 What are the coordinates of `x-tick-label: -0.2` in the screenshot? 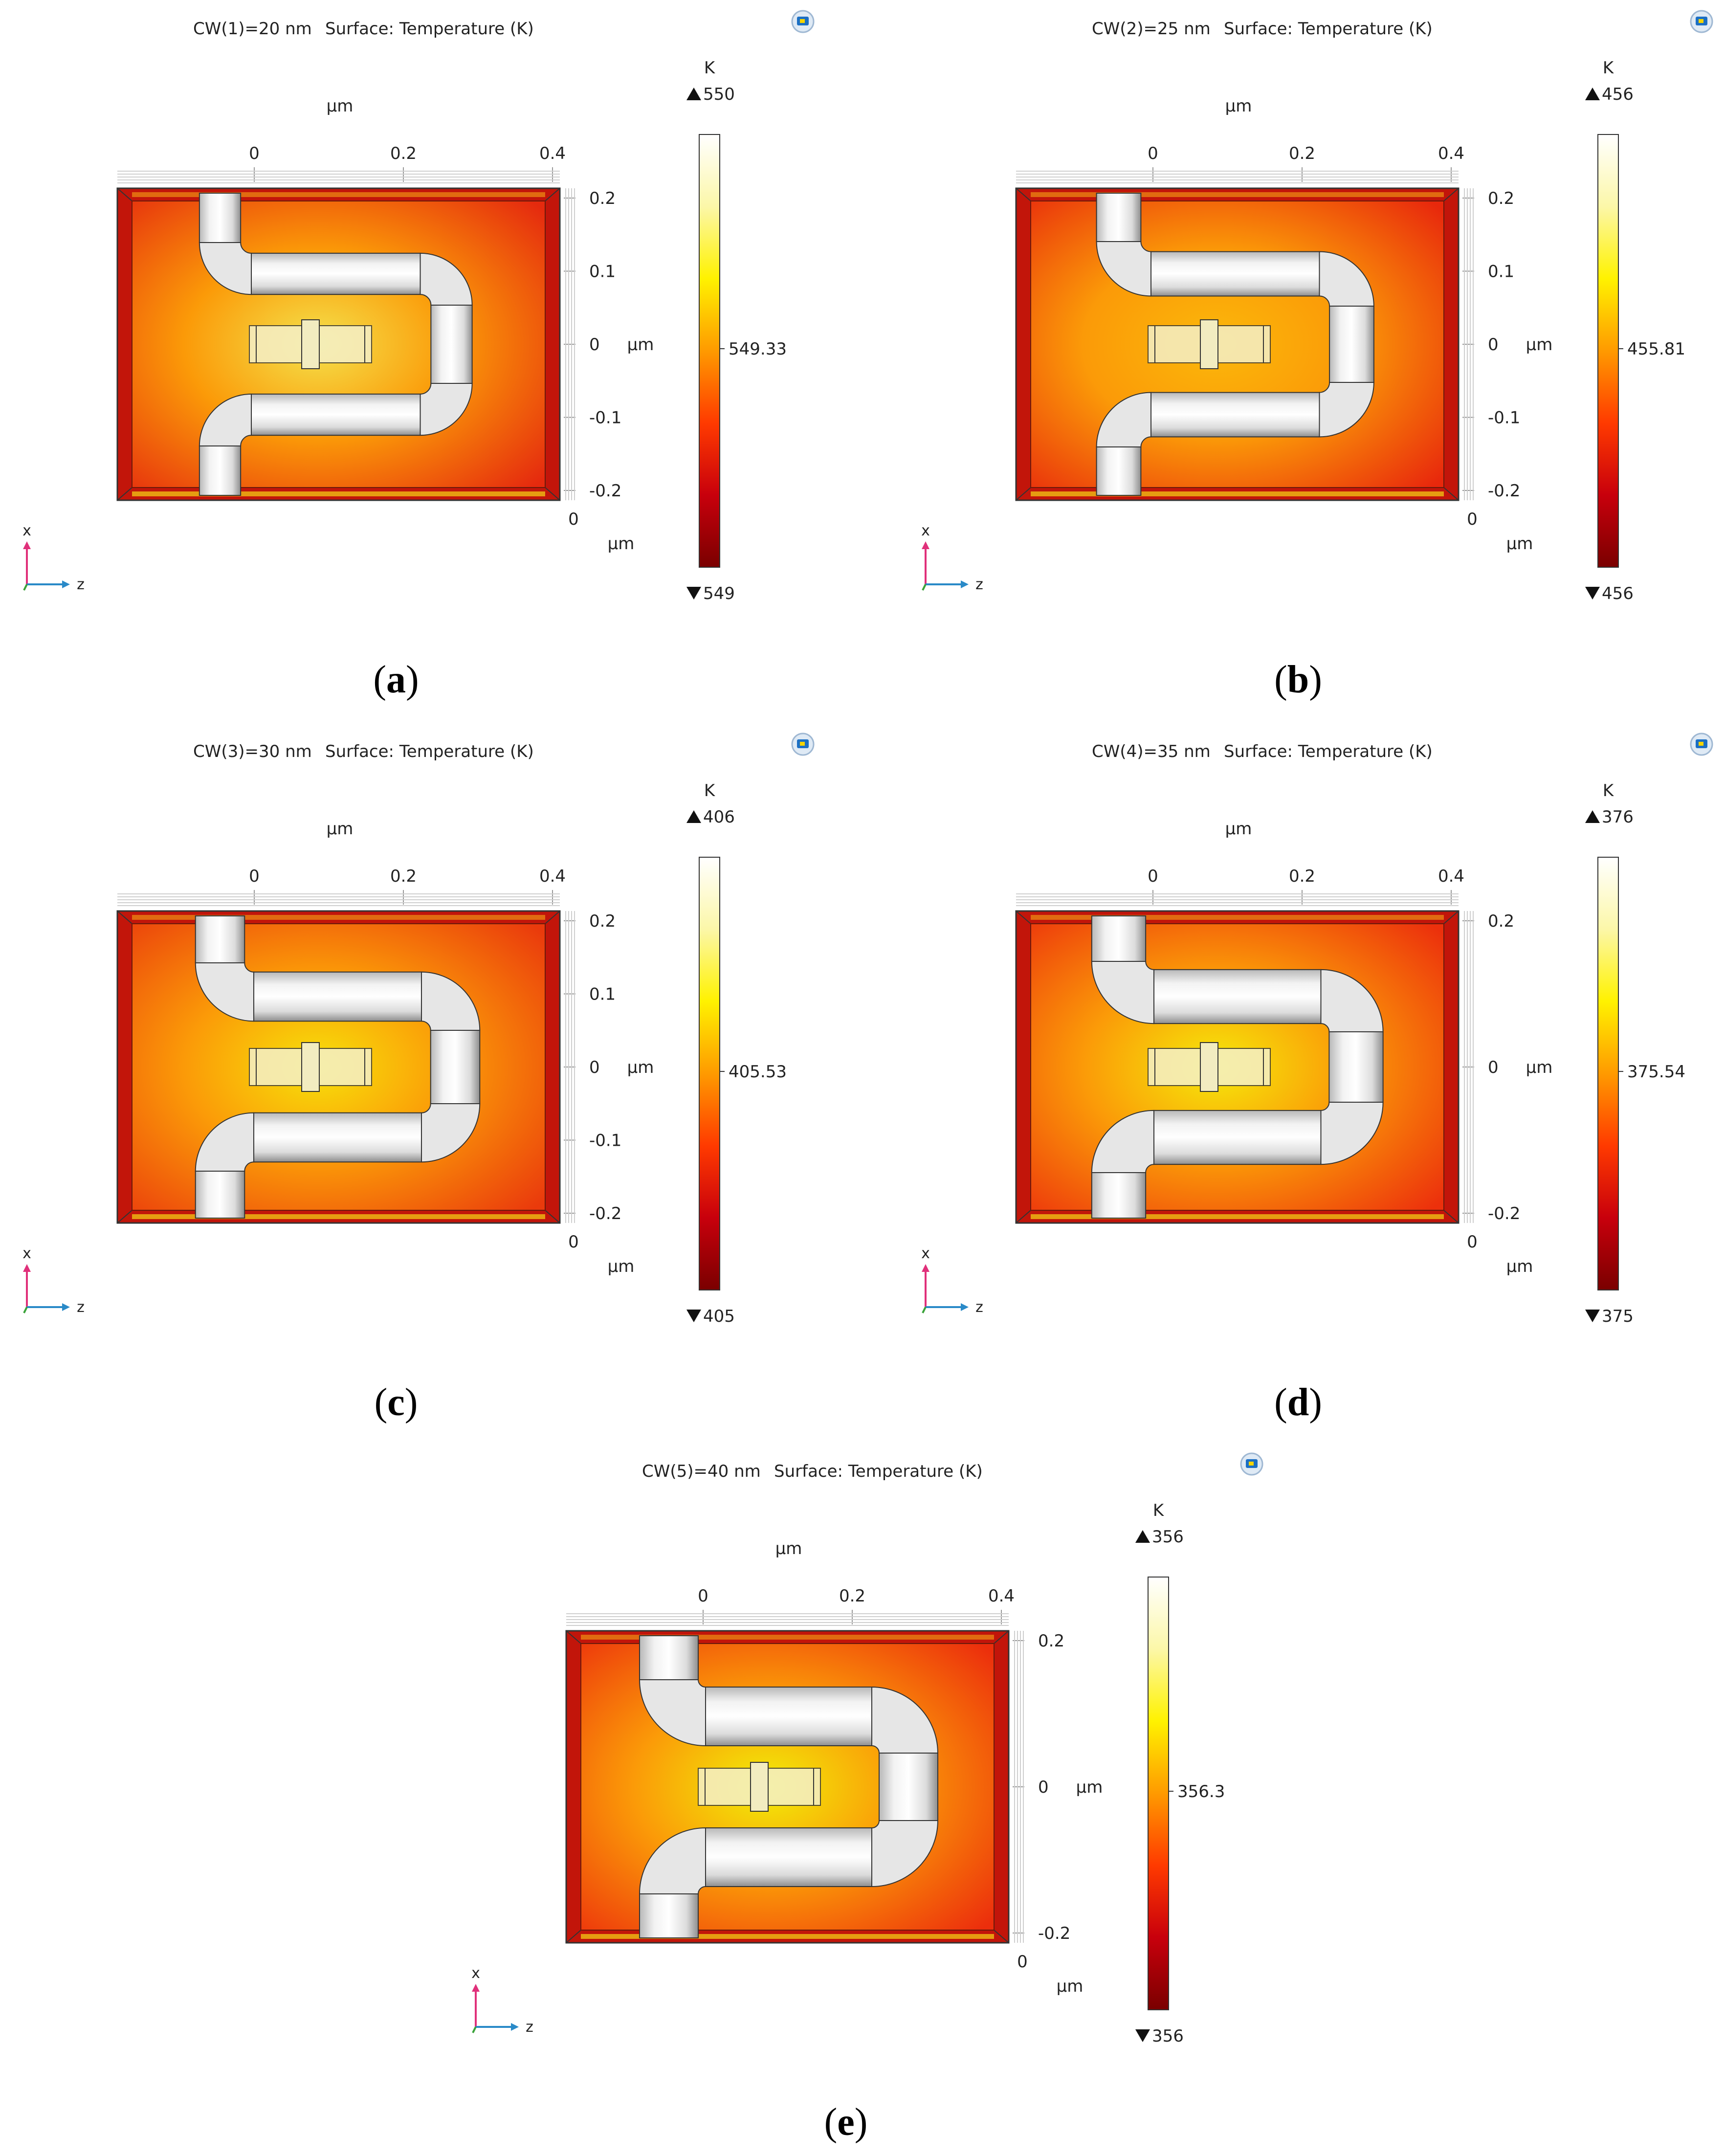 It's located at (605, 1213).